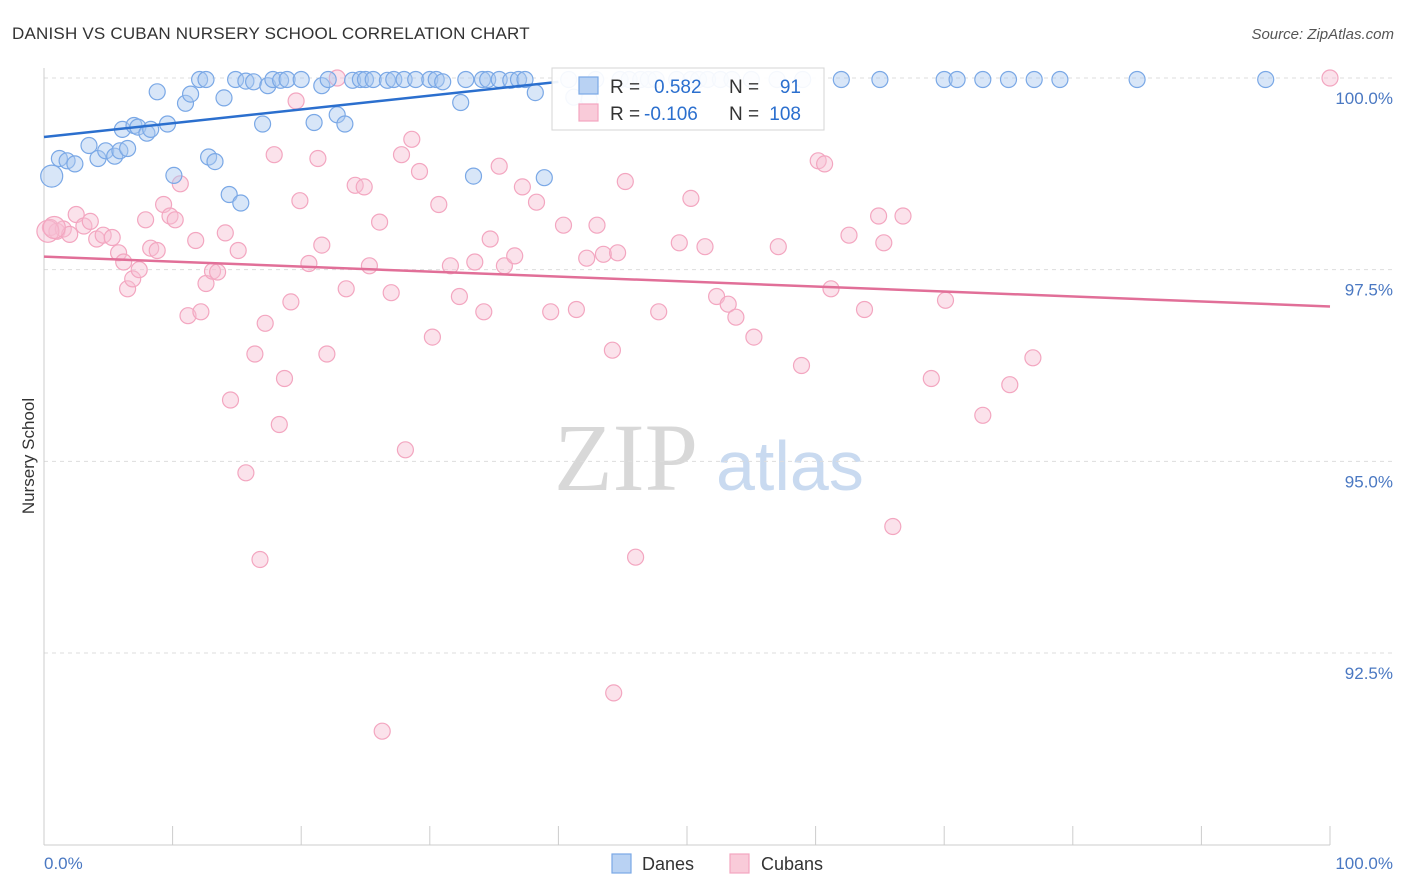 The height and width of the screenshot is (892, 1406). Describe the element at coordinates (709, 457) in the screenshot. I see `watermark: ZIP atlas` at that location.